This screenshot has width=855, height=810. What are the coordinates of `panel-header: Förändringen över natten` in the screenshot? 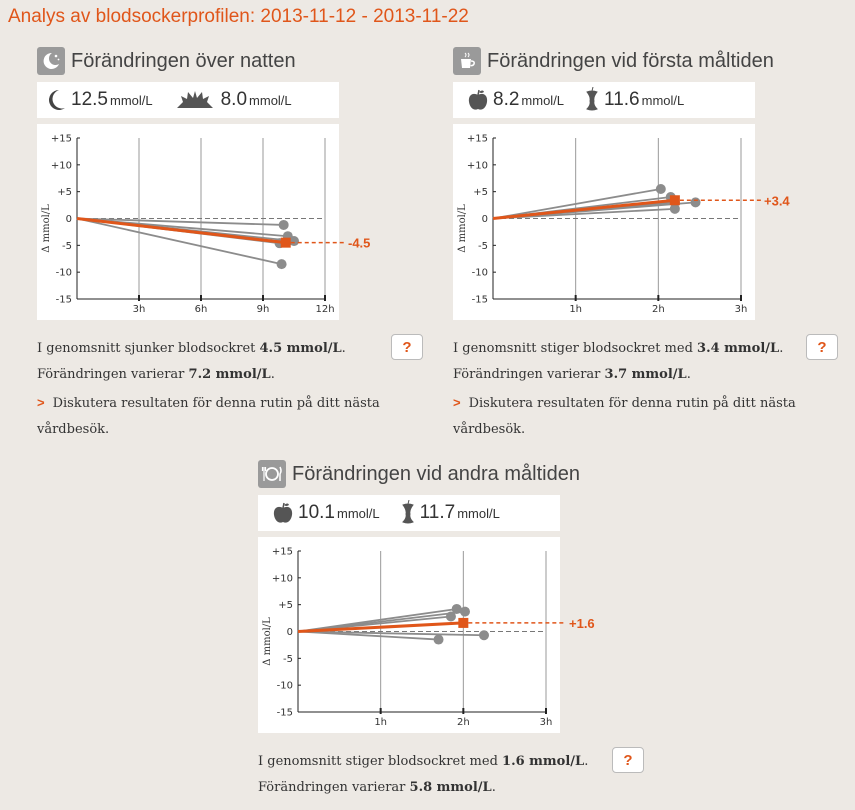 It's located at (166, 61).